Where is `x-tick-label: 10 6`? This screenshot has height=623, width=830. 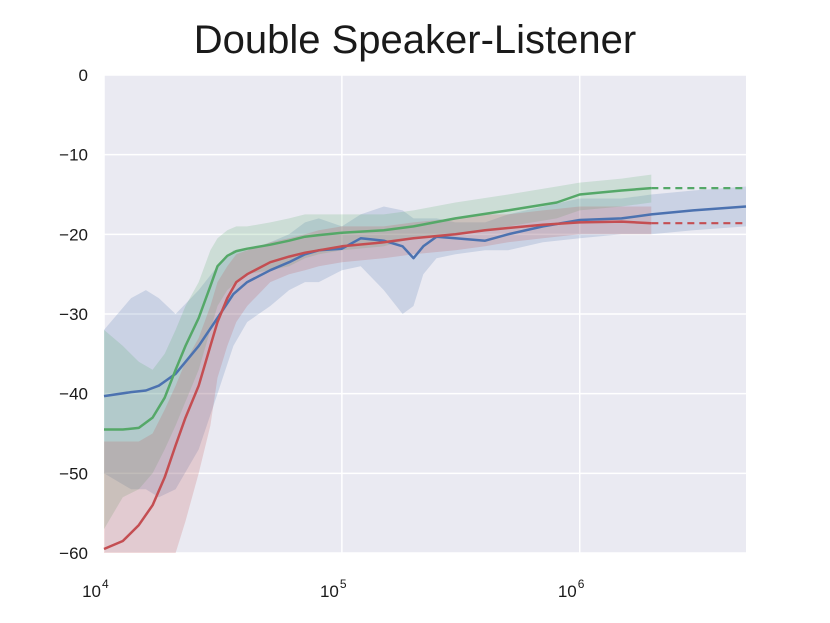
x-tick-label: 10 6 is located at coordinates (571, 589).